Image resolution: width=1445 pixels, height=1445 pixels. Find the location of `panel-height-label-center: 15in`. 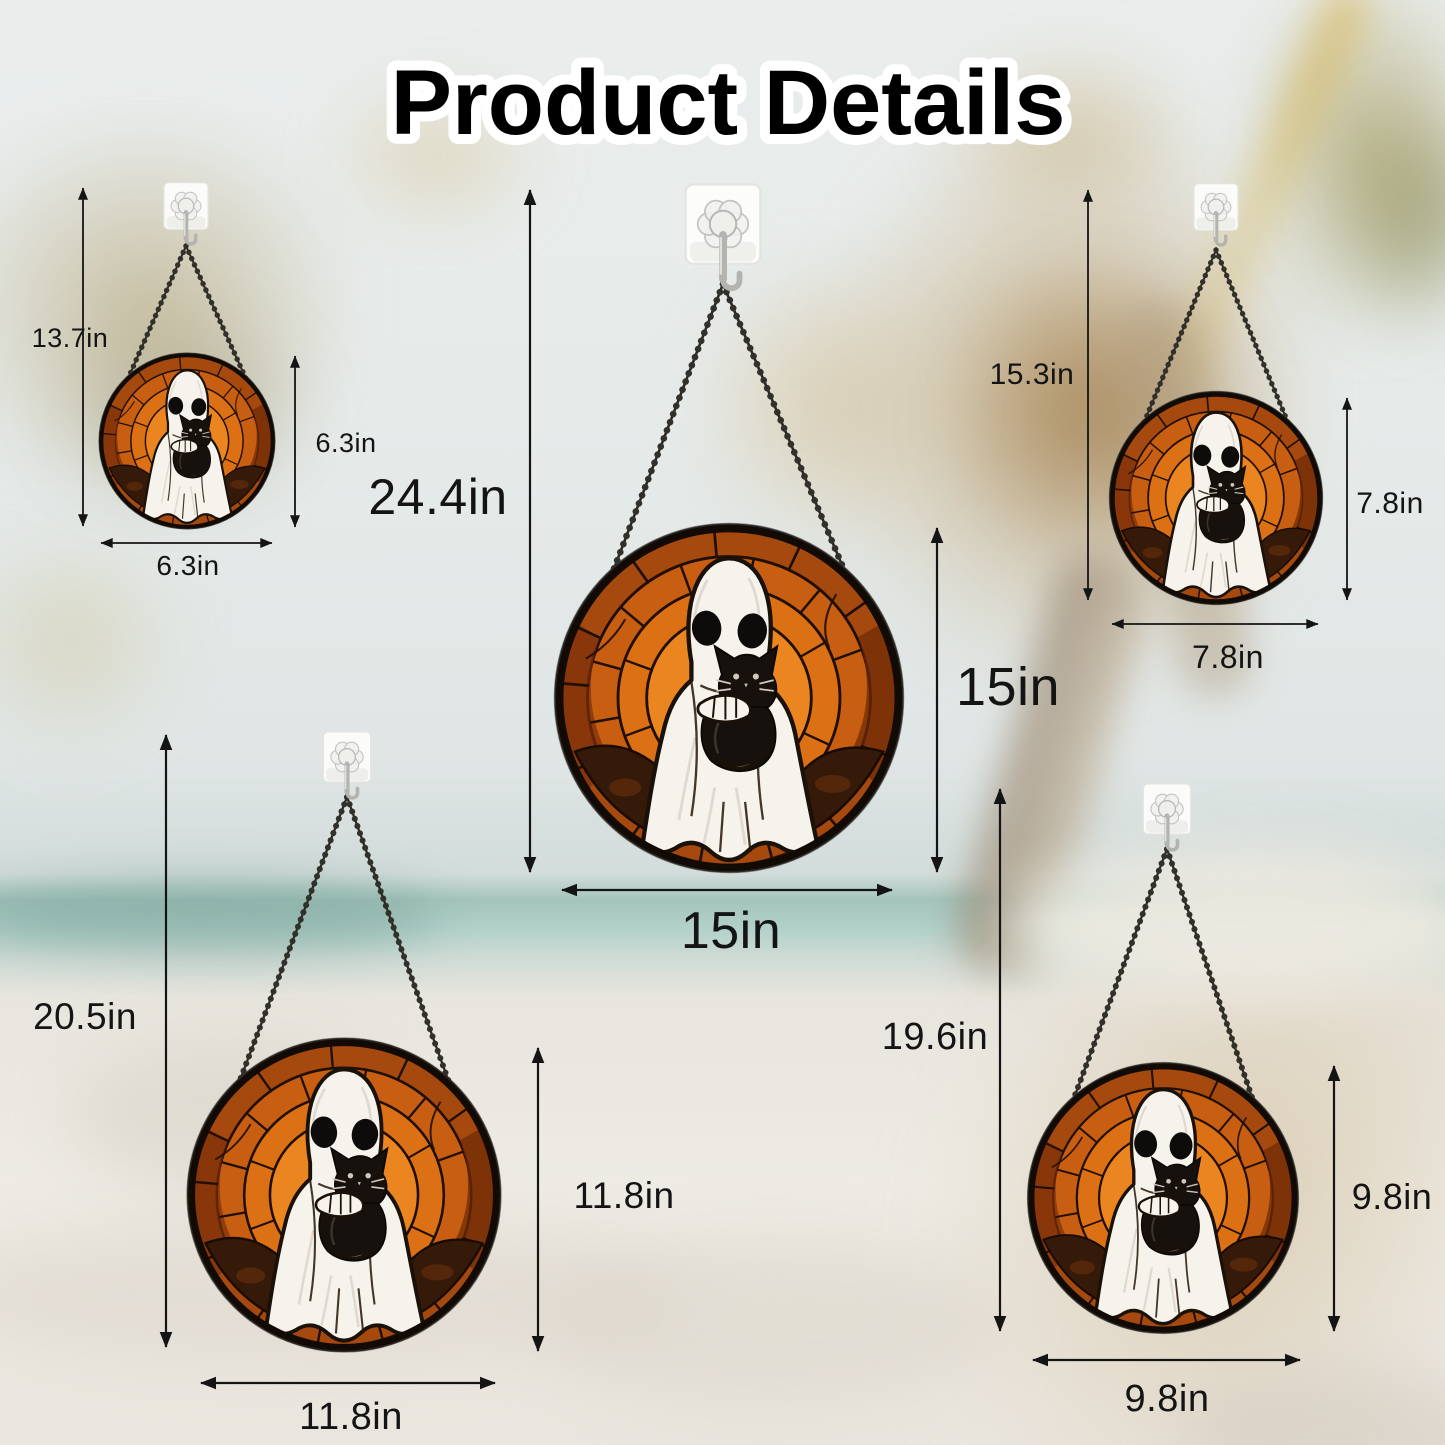

panel-height-label-center: 15in is located at coordinates (1008, 687).